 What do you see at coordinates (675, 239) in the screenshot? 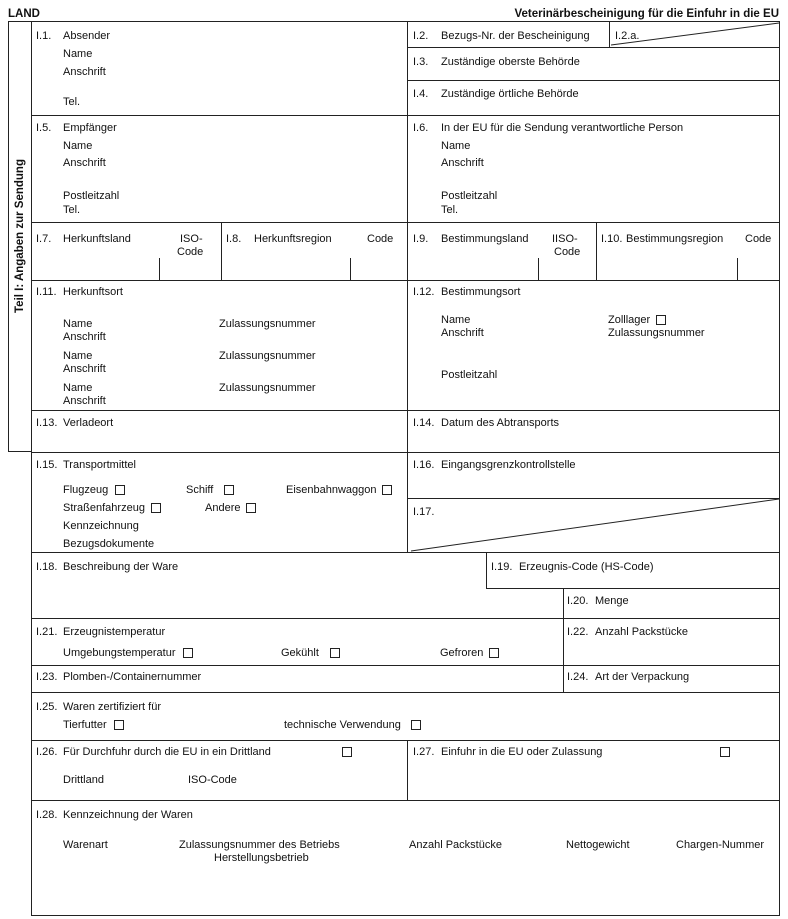
I see `i10-label: Bestimmungsregion` at bounding box center [675, 239].